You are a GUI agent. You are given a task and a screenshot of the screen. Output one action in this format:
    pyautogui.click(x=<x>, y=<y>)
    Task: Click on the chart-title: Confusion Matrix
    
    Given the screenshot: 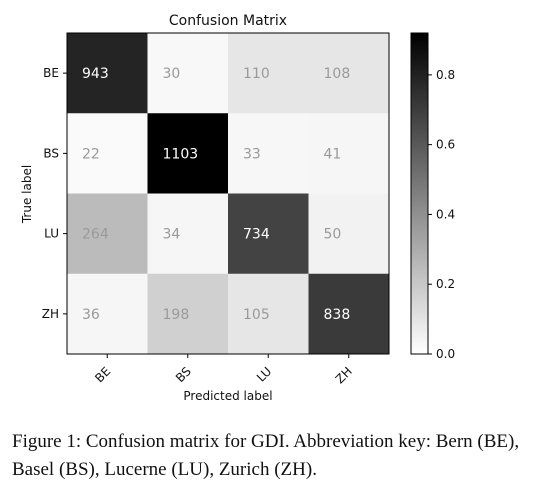 What is the action you would take?
    pyautogui.click(x=228, y=21)
    